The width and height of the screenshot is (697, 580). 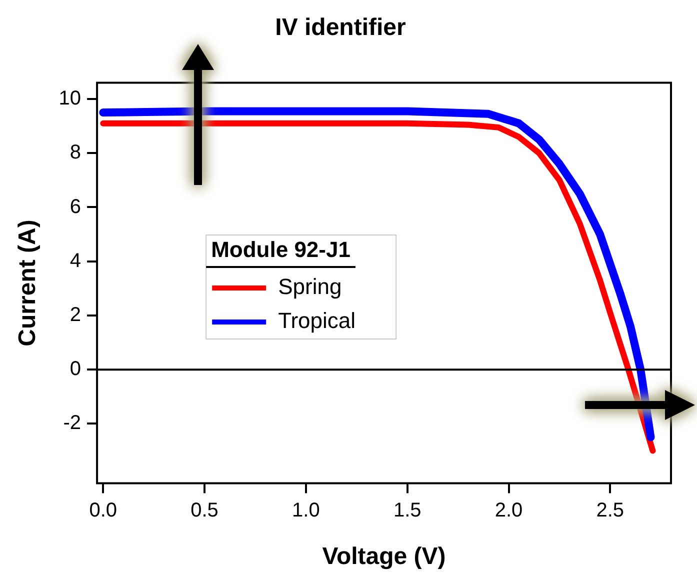 I want to click on x-tick-label: 1.5, so click(x=407, y=511).